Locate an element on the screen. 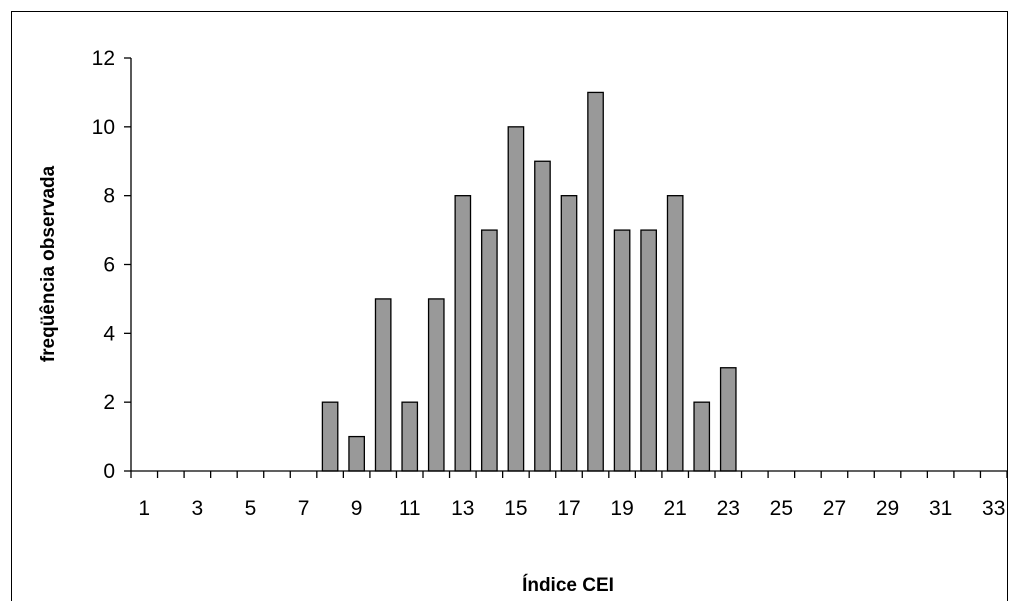 The height and width of the screenshot is (601, 1010). y-tick-label-4: 4 is located at coordinates (109, 333).